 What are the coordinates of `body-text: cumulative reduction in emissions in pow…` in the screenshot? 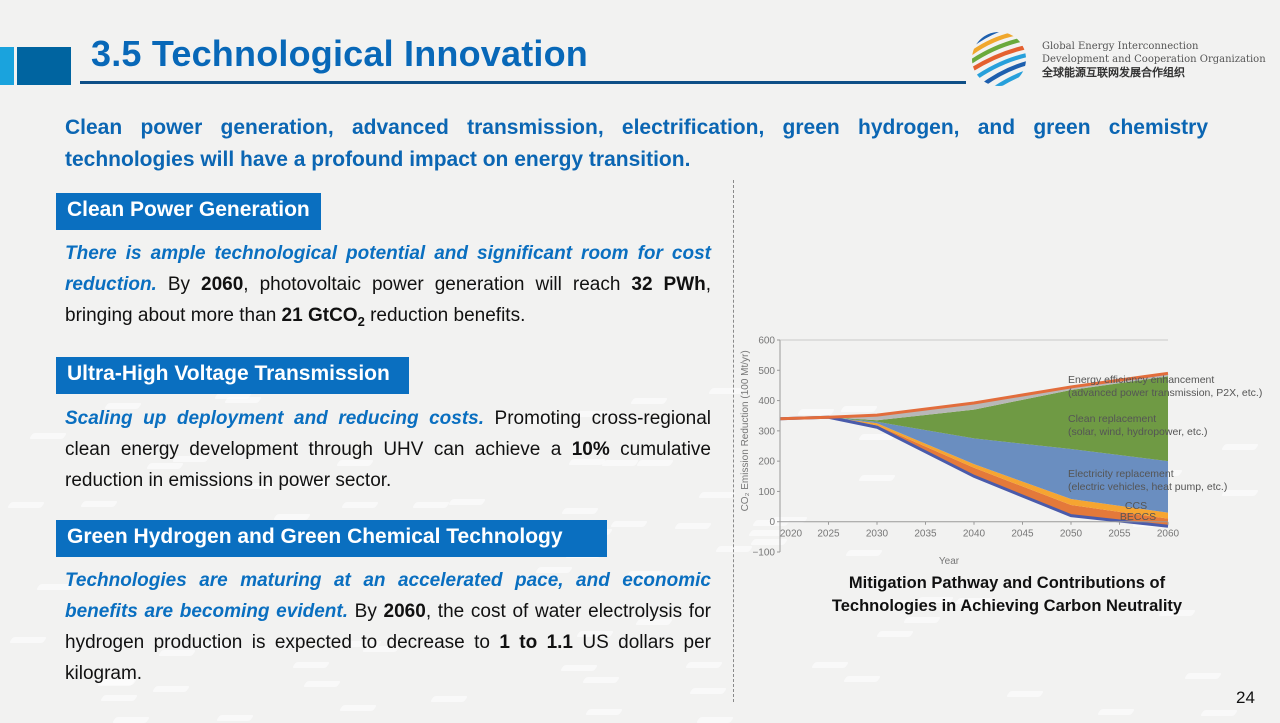 It's located at (388, 465).